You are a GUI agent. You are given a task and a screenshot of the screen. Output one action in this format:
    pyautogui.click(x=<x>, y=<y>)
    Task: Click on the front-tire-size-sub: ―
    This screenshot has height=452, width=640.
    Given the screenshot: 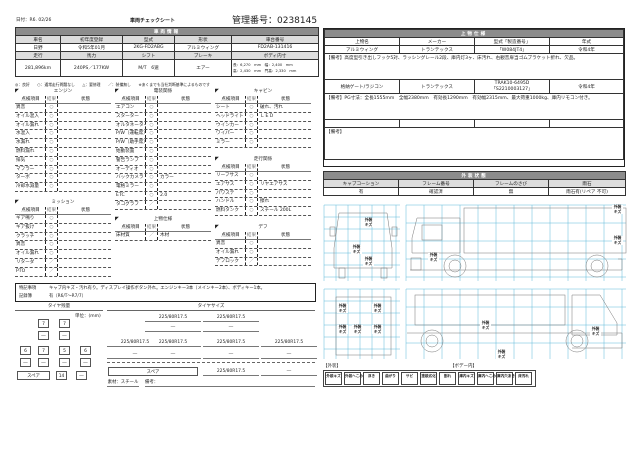 What is the action you would take?
    pyautogui.click(x=173, y=327)
    